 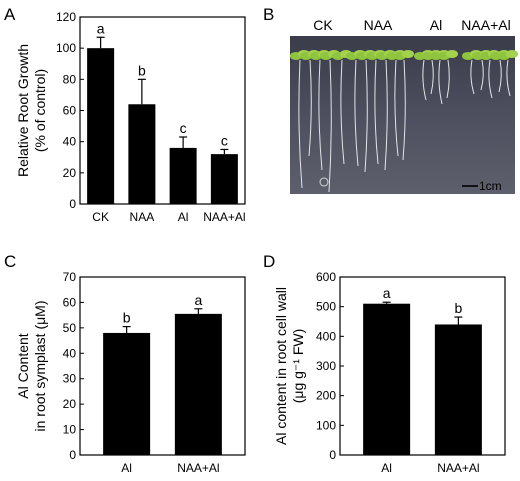 I want to click on seedling-photo: 1cm, so click(x=404, y=115).